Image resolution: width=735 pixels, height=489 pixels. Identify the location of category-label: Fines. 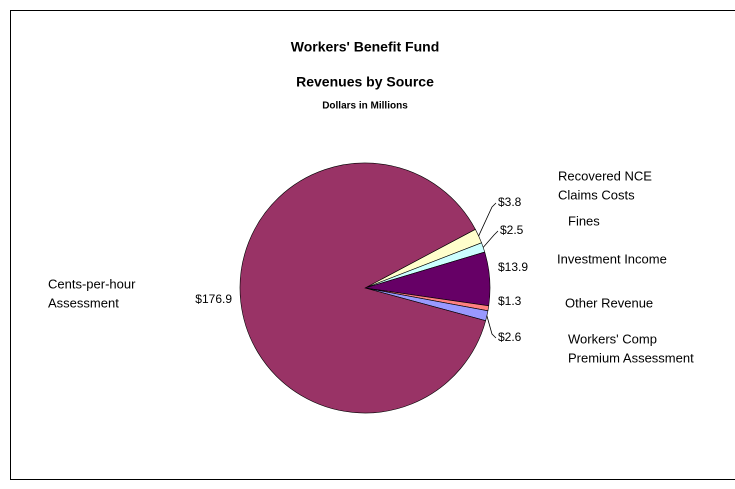
(584, 220).